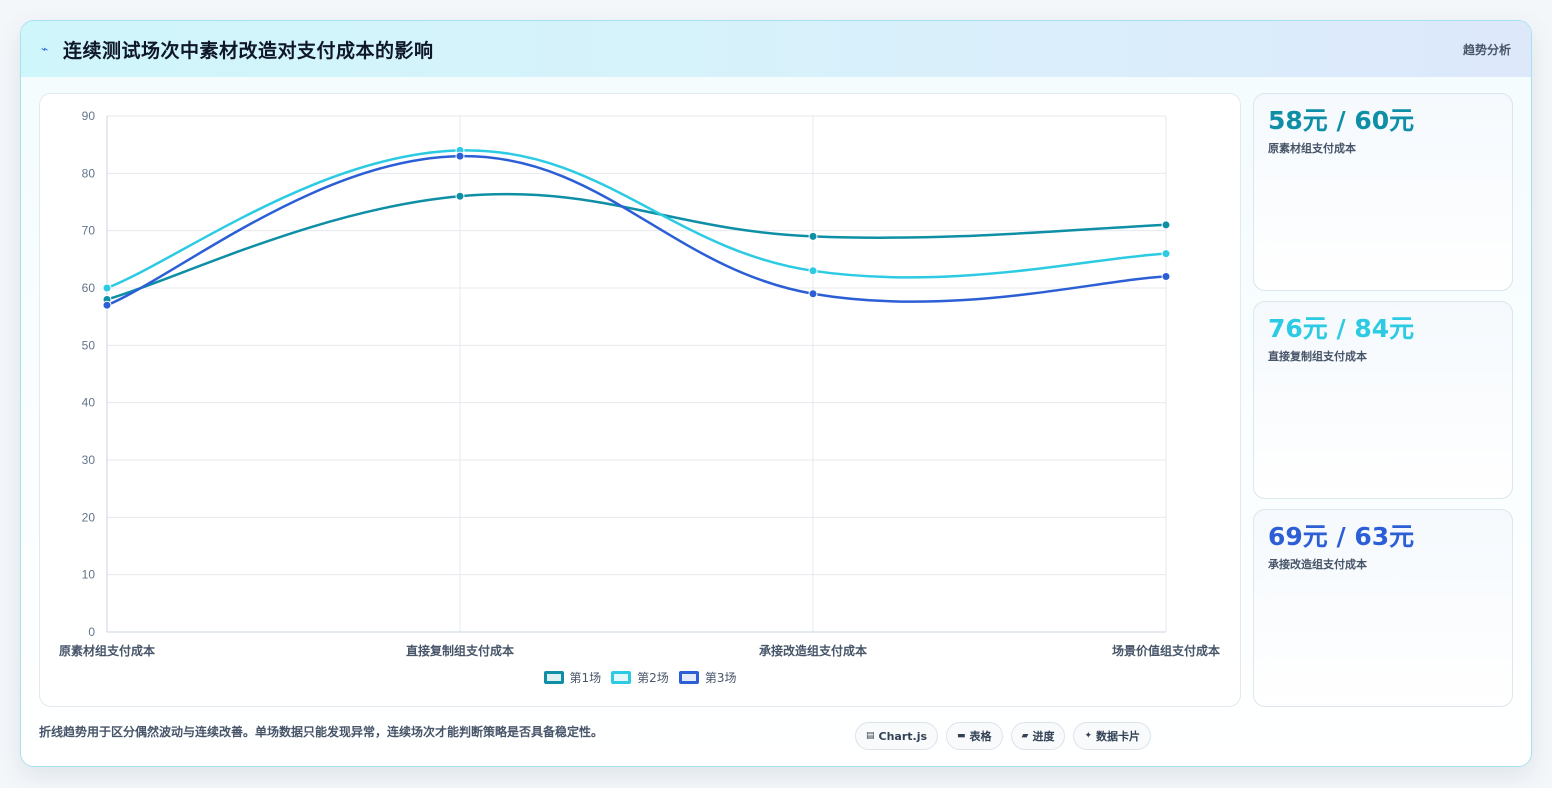  What do you see at coordinates (1088, 736) in the screenshot?
I see `sparkle-icon: ✦` at bounding box center [1088, 736].